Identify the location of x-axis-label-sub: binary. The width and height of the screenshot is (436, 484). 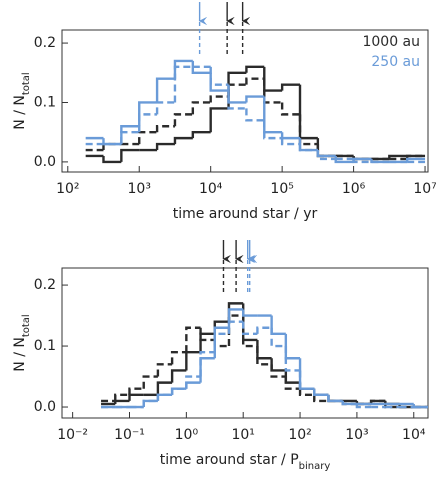
(315, 466).